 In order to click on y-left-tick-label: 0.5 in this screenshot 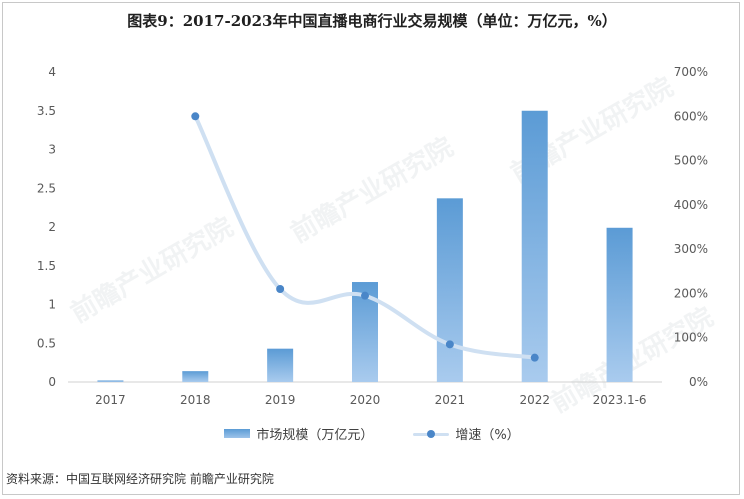, I will do `click(46, 343)`.